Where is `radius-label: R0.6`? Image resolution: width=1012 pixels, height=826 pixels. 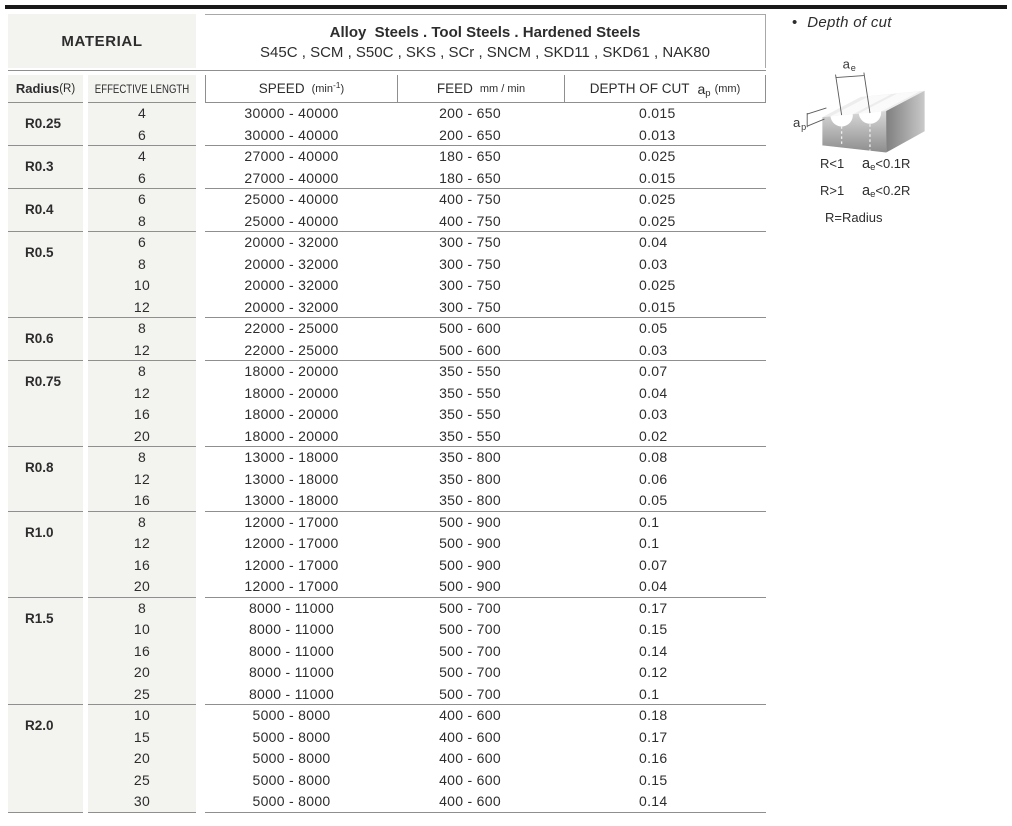
radius-label: R0.6 is located at coordinates (45, 339).